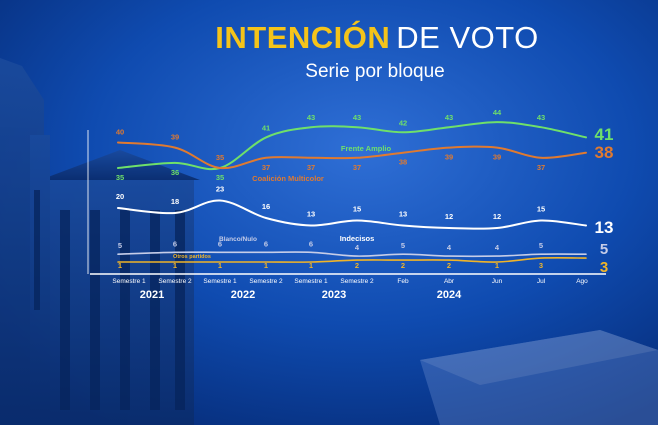  Describe the element at coordinates (604, 249) in the screenshot. I see `final-value-bn: 5` at that location.